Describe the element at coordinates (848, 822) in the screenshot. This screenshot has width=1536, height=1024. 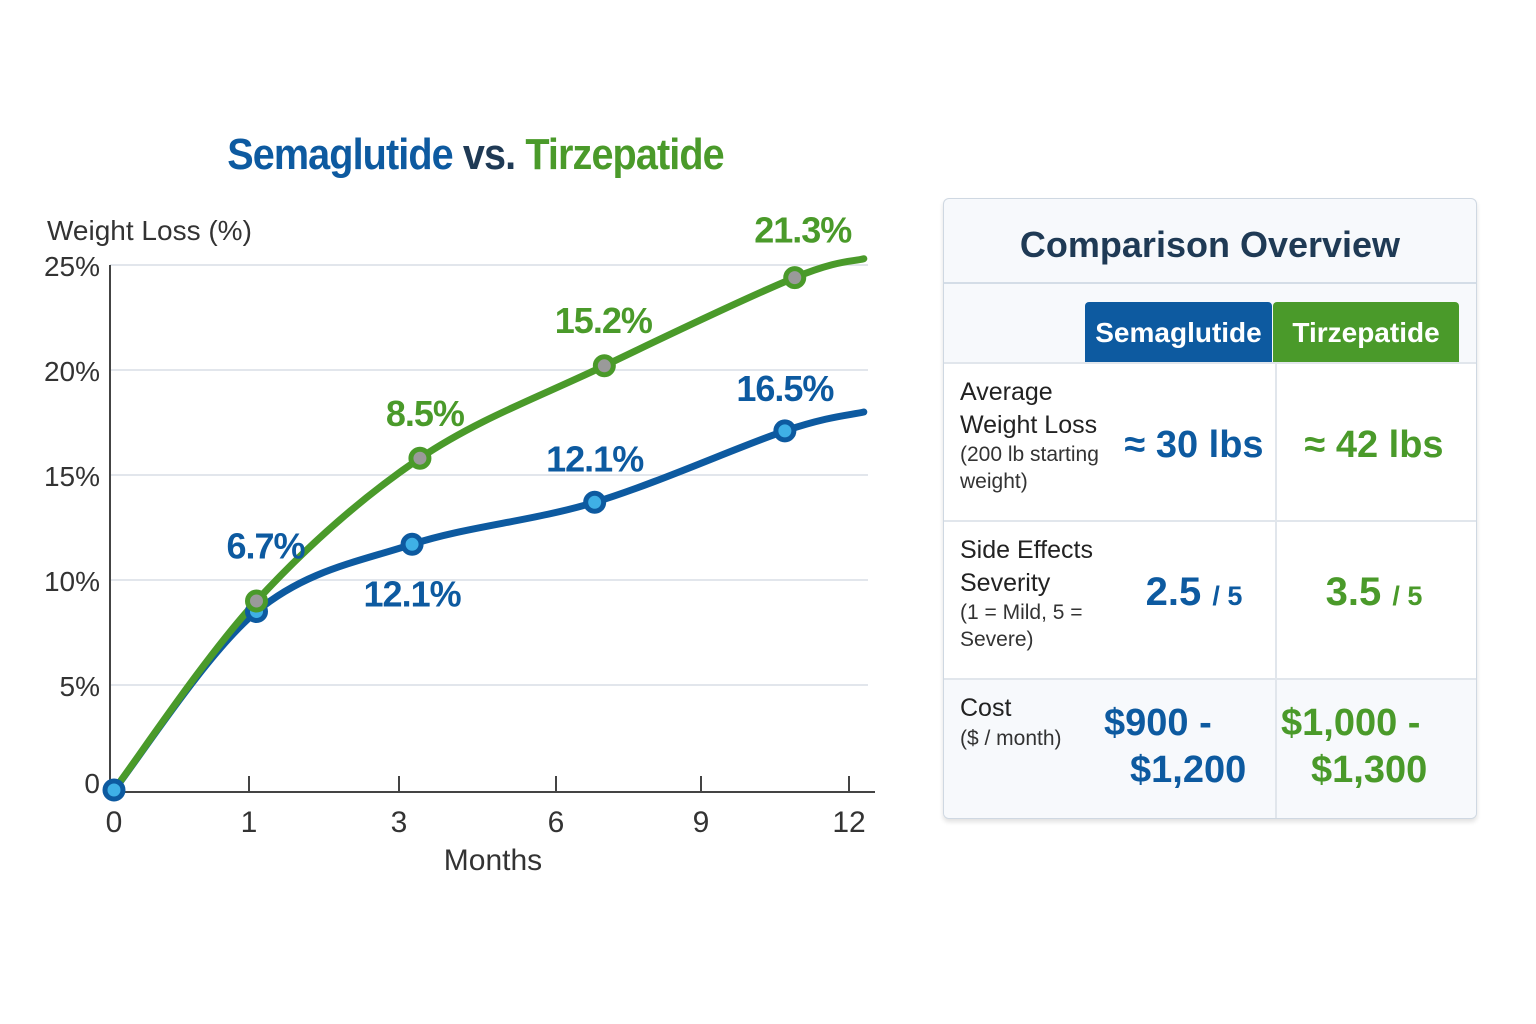
I see `x-tick-label: 12` at that location.